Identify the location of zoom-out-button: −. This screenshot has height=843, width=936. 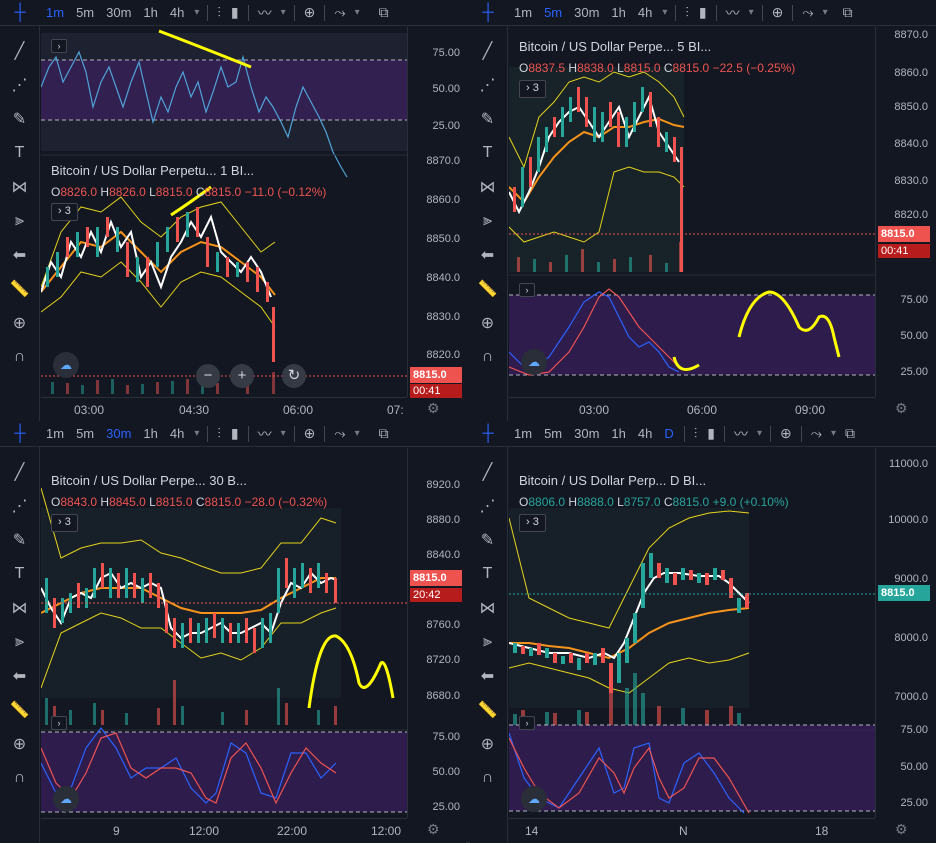
(208, 376).